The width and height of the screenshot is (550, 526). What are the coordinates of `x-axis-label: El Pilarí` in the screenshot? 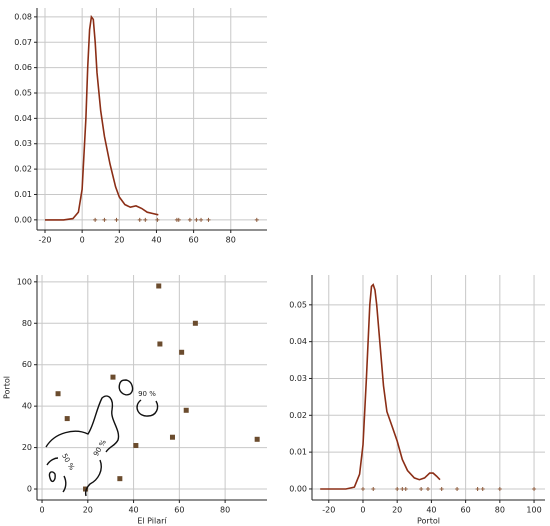 It's located at (152, 521).